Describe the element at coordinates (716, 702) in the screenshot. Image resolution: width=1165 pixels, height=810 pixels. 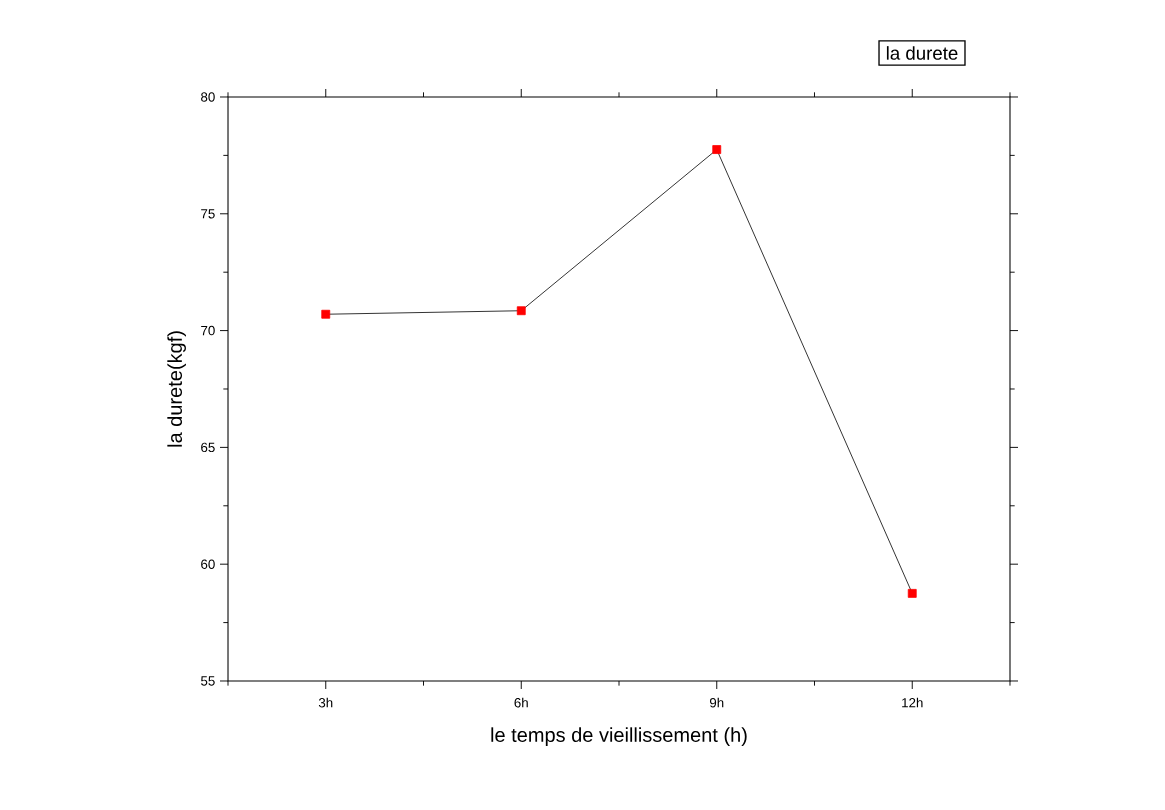
I see `x-tick-label: 9h` at that location.